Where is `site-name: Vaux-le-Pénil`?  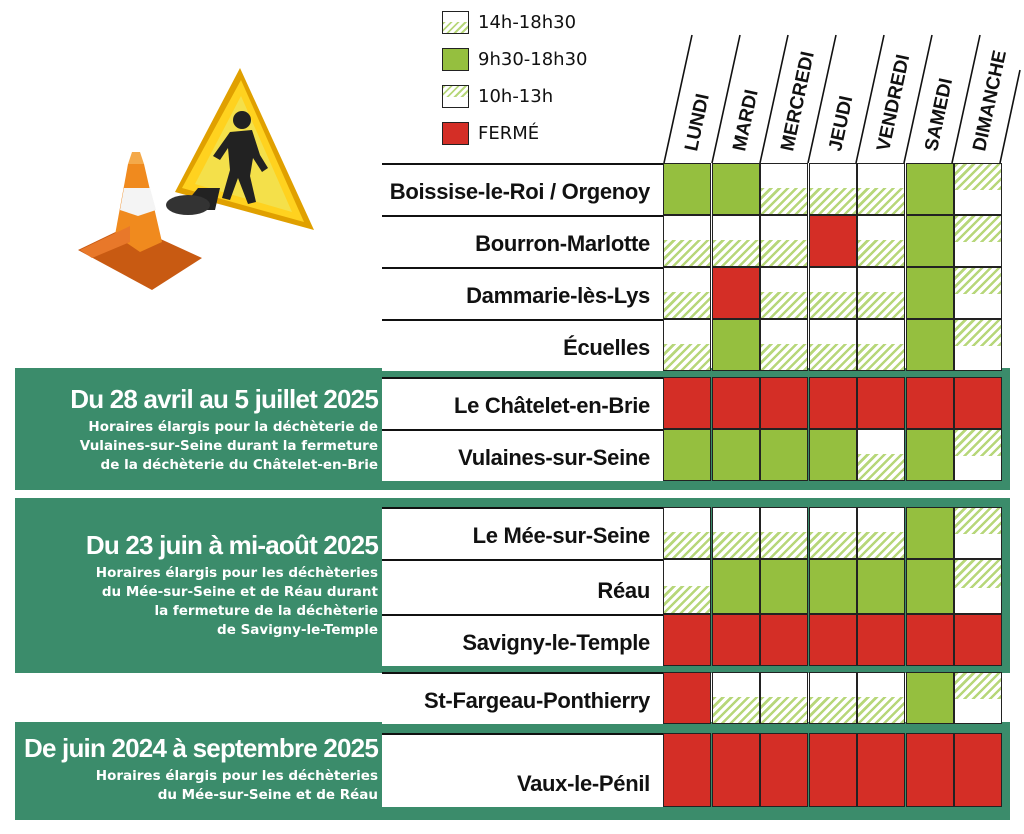
site-name: Vaux-le-Pénil is located at coordinates (523, 770).